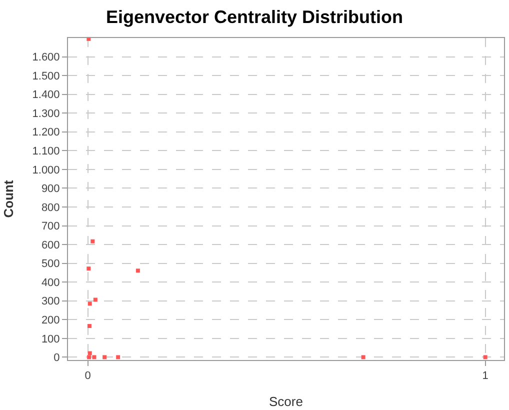 Image resolution: width=509 pixels, height=410 pixels. Describe the element at coordinates (46, 76) in the screenshot. I see `y-tick-label: 1.500` at that location.